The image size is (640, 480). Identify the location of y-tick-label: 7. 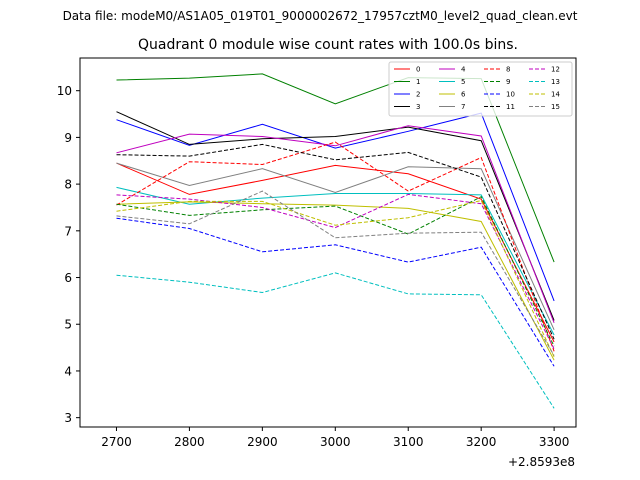
(68, 231).